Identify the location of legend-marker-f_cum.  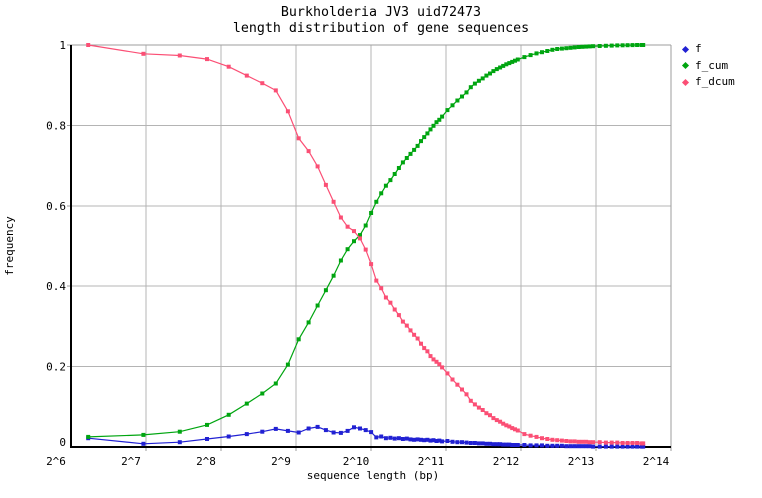
(685, 66).